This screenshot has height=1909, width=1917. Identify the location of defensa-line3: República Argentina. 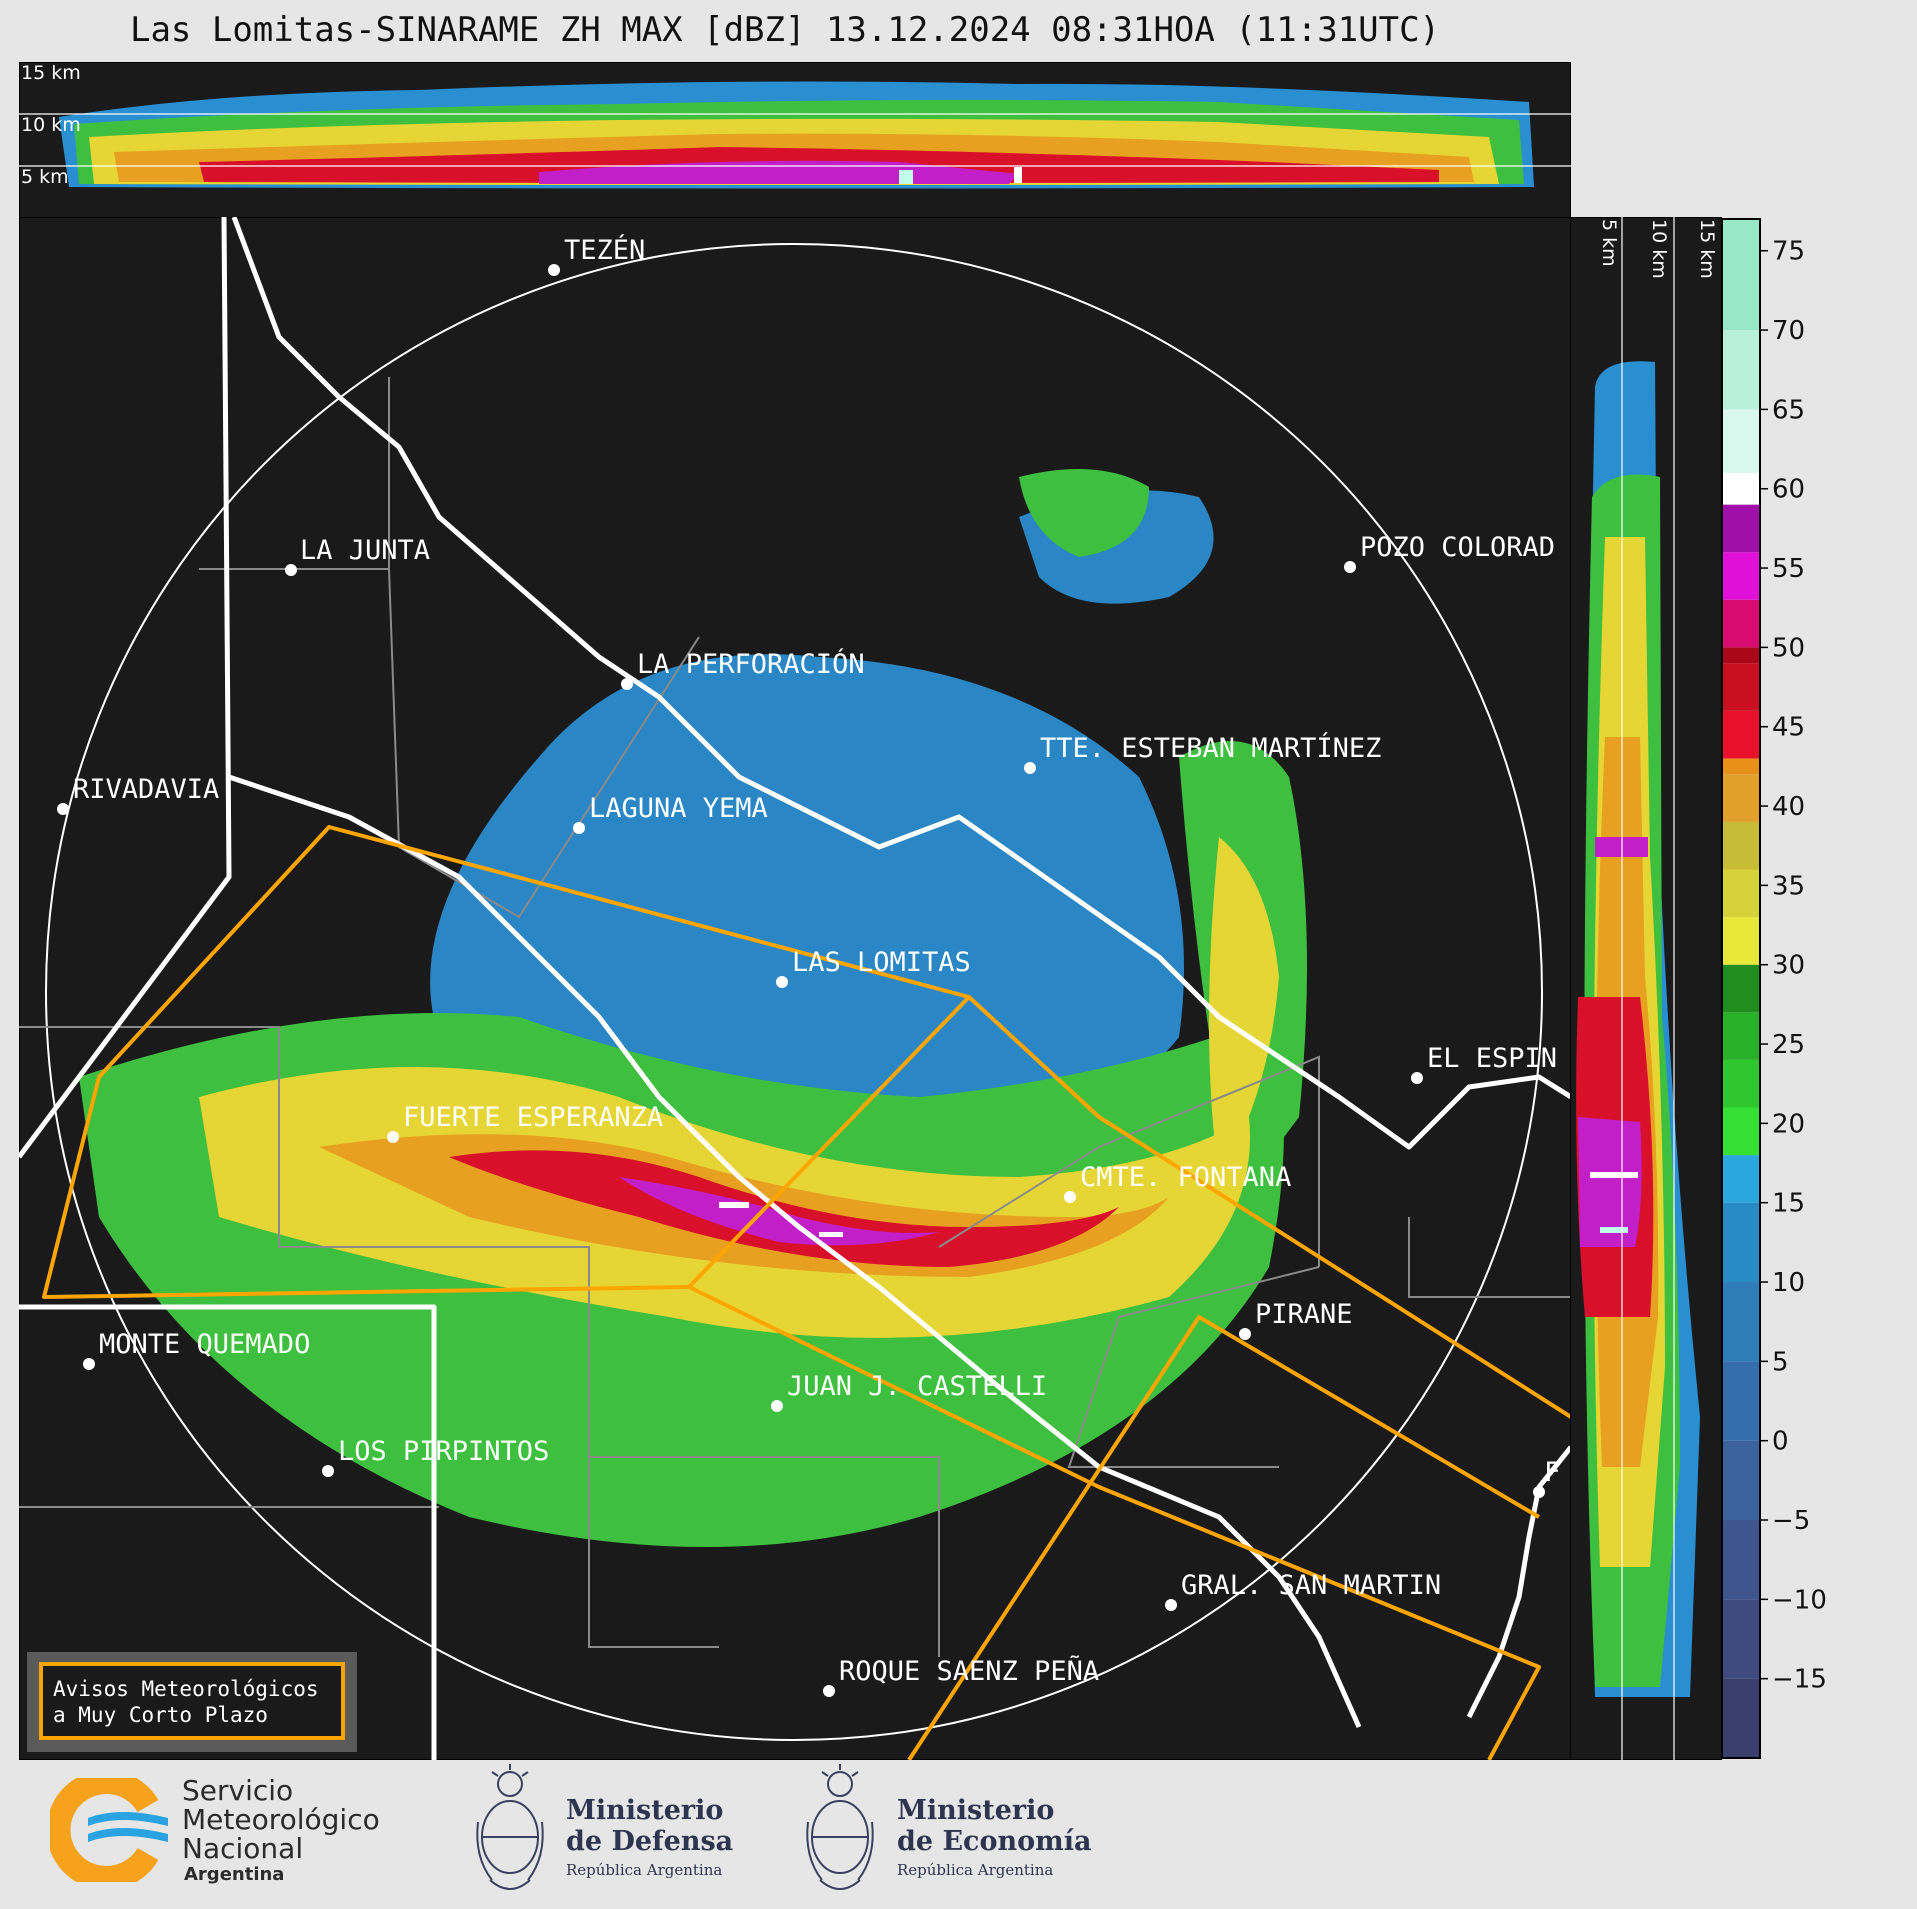
(644, 1870).